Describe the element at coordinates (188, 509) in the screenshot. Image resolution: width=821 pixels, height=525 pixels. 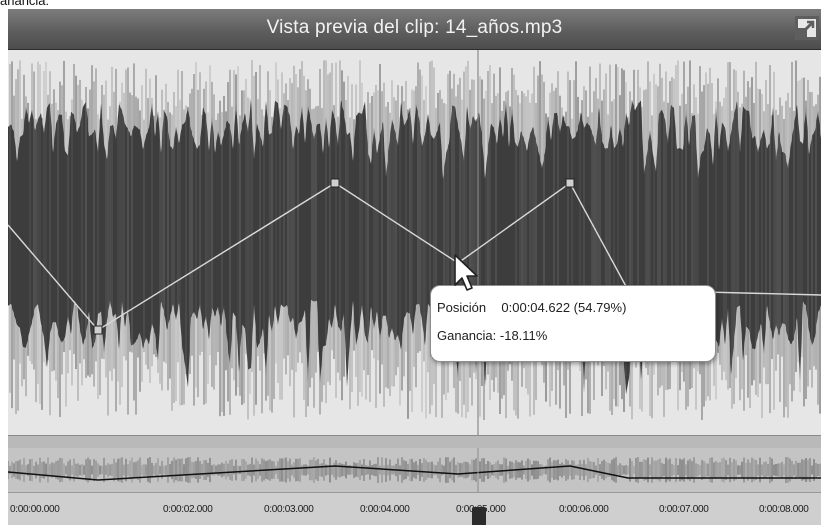
I see `tick-label: 0:00:02.000` at that location.